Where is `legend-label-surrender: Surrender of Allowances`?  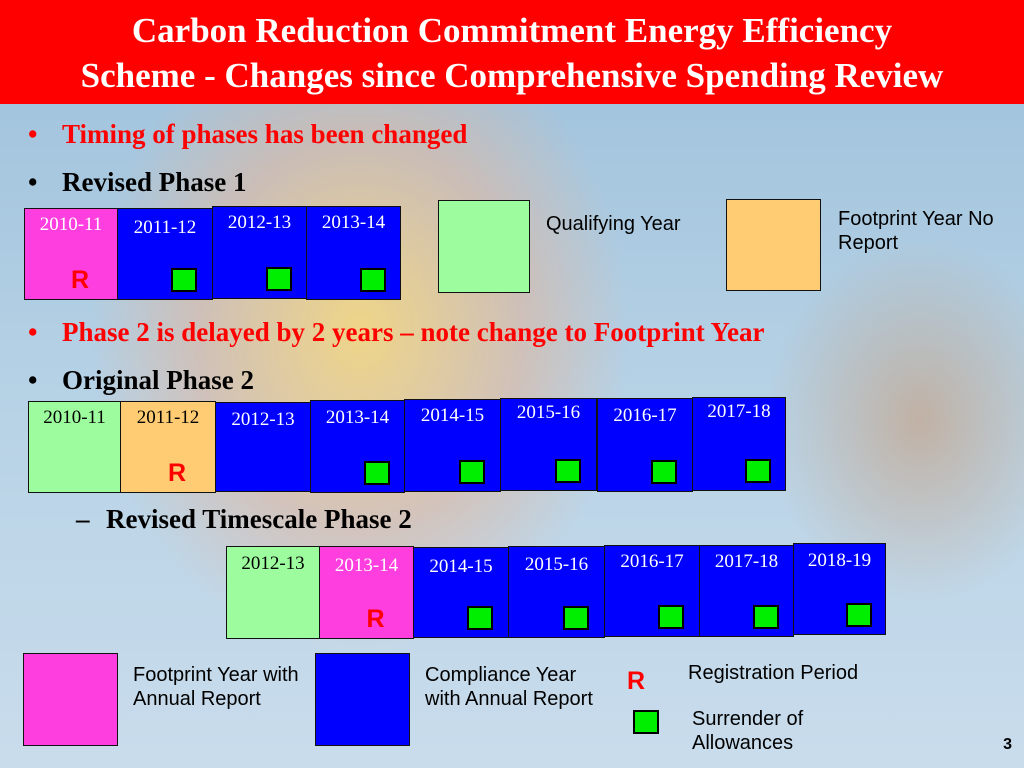 legend-label-surrender: Surrender of Allowances is located at coordinates (748, 731).